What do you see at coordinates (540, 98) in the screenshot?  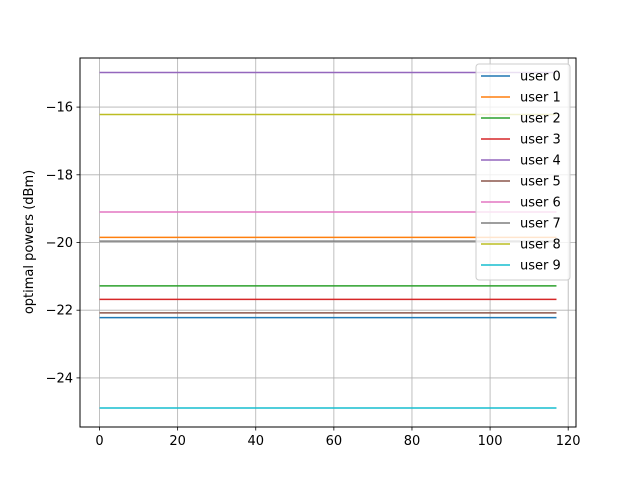 I see `legend-label: user 1` at bounding box center [540, 98].